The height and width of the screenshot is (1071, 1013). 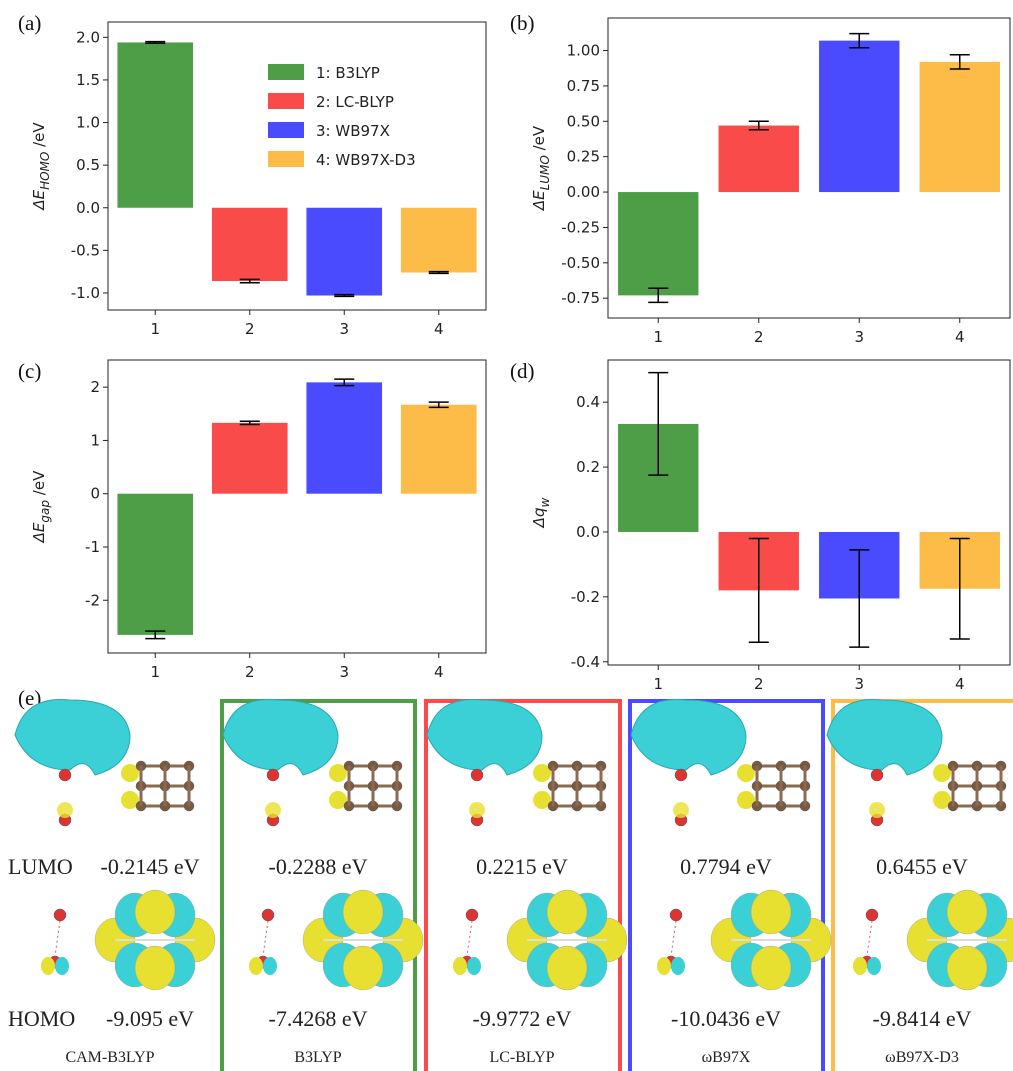 What do you see at coordinates (583, 86) in the screenshot?
I see `y-tick-label: 0.75` at bounding box center [583, 86].